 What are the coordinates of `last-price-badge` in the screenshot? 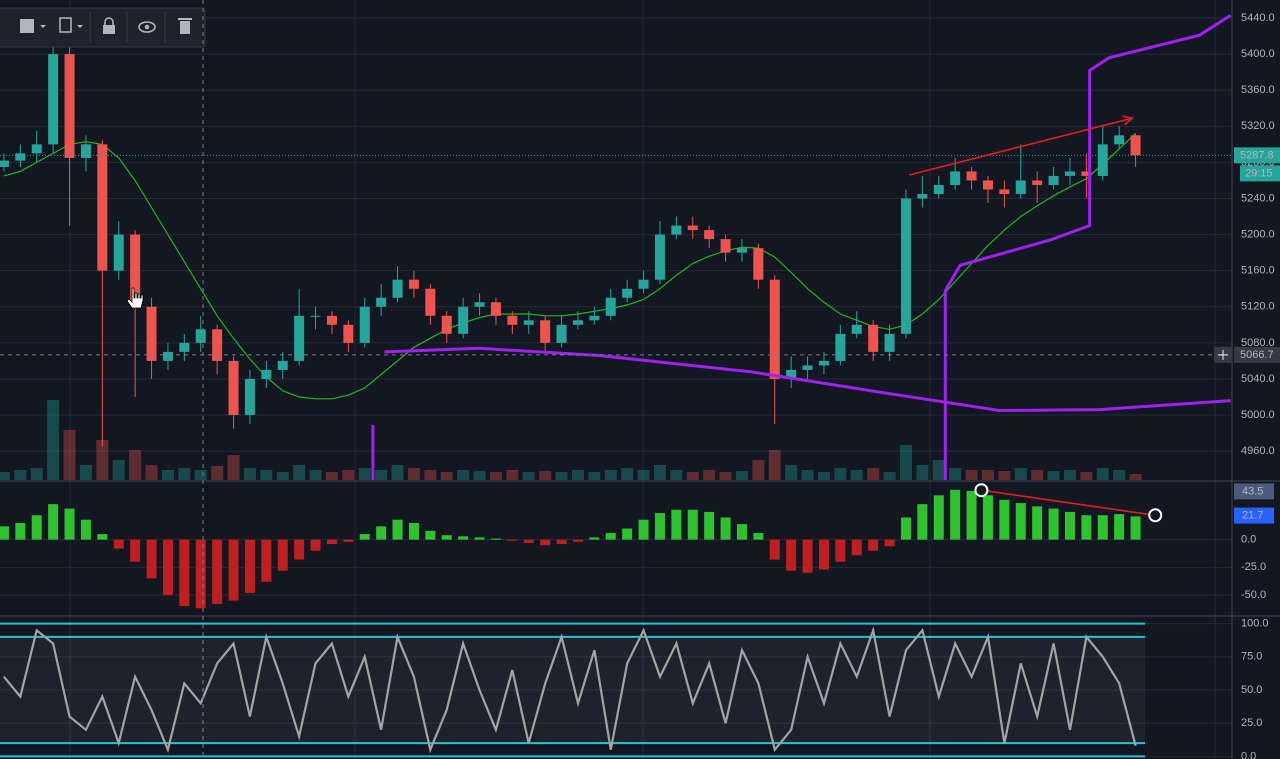 It's located at (1257, 155).